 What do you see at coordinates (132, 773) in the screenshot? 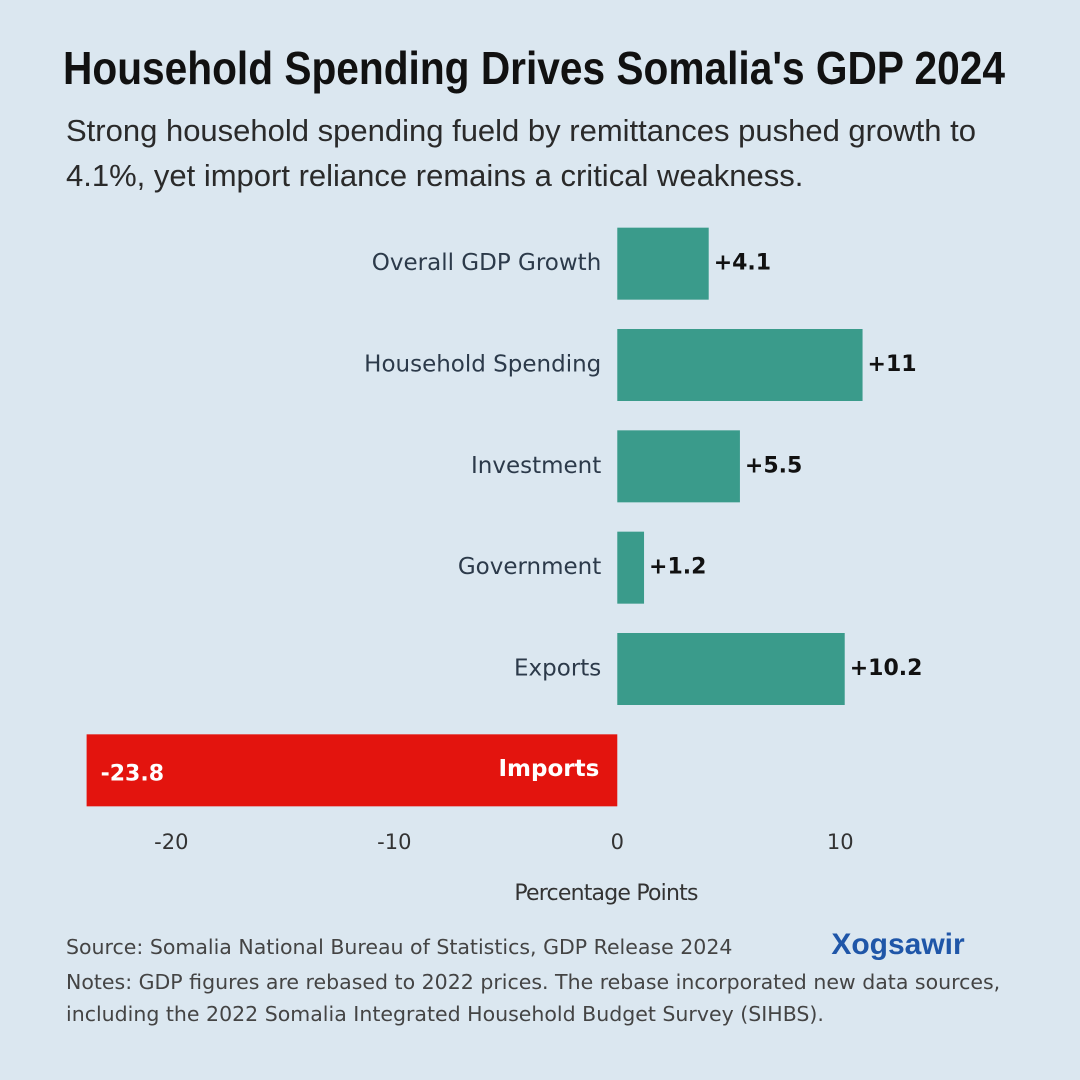
I see `value-label: -23.8` at bounding box center [132, 773].